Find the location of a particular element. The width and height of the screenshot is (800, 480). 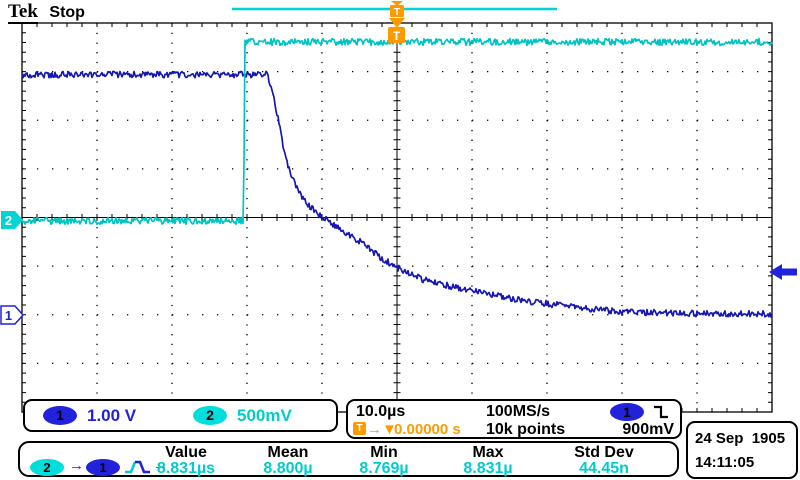

ch1-badge: 1 is located at coordinates (60, 415).